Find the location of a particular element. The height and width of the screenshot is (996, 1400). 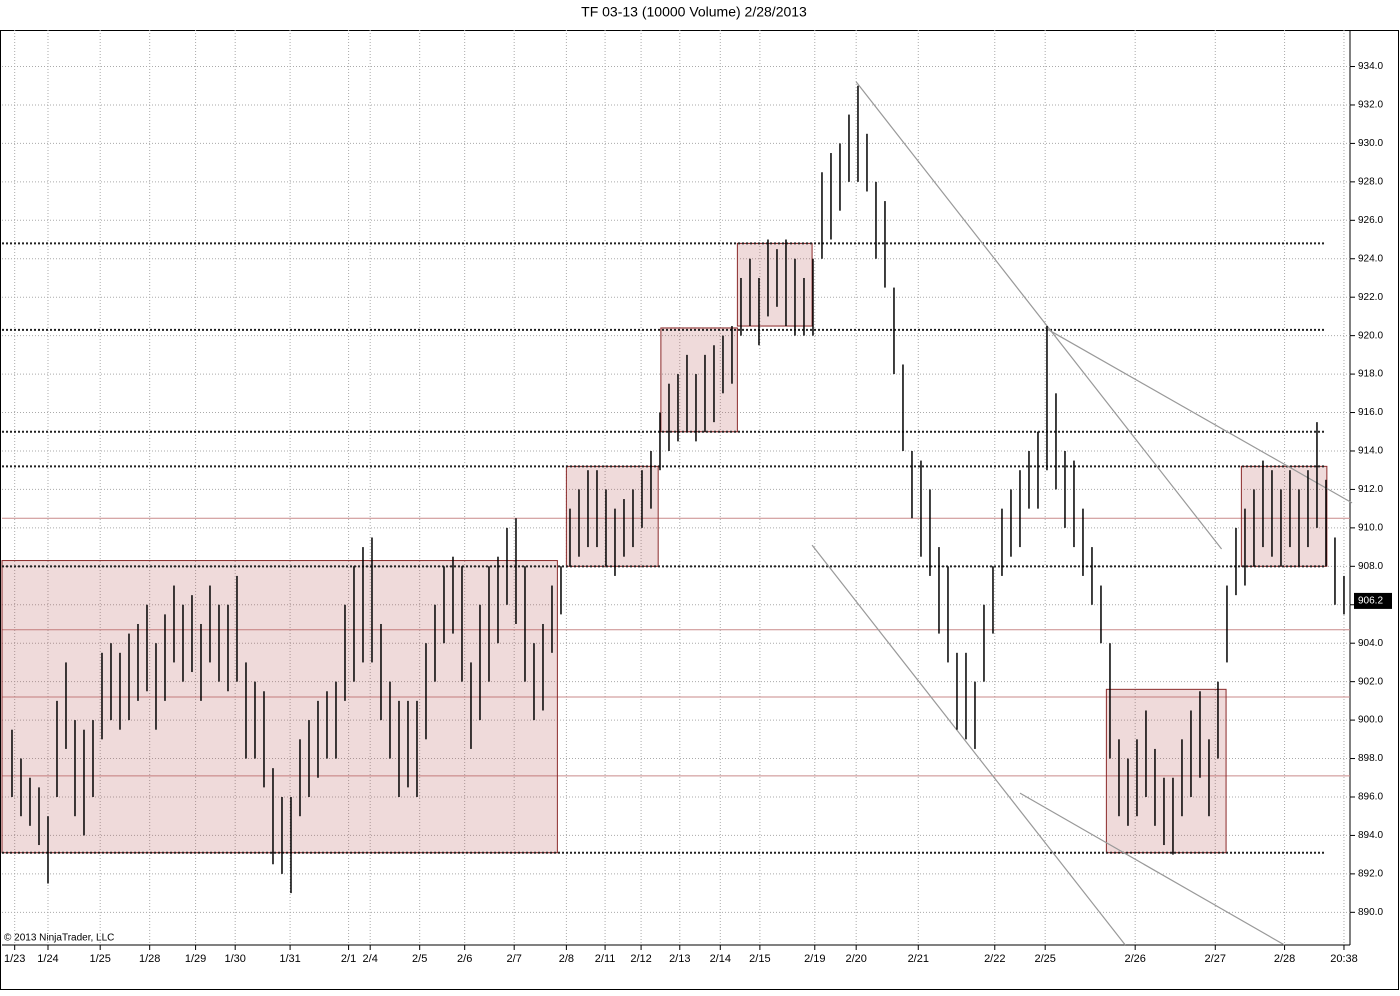

y-tick-label: 892.0 is located at coordinates (1370, 874).